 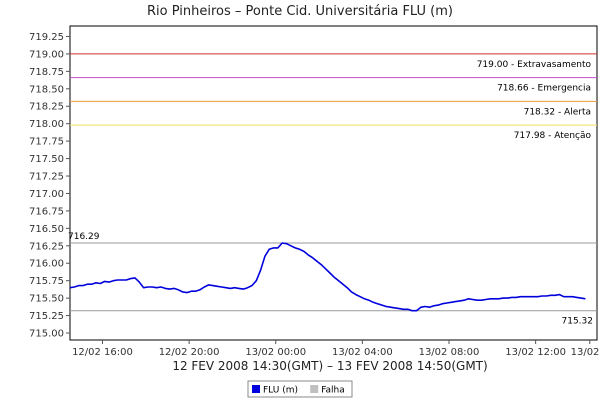 I want to click on y-tick-label-11: 717.75, so click(x=46, y=142).